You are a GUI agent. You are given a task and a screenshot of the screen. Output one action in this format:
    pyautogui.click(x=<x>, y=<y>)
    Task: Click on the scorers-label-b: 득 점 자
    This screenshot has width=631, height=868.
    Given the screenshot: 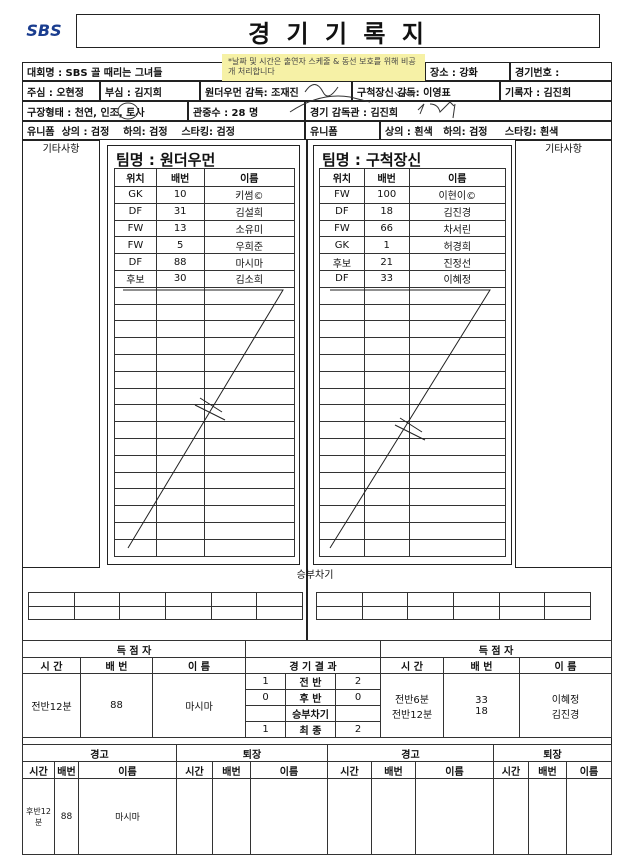 What is the action you would take?
    pyautogui.click(x=496, y=649)
    